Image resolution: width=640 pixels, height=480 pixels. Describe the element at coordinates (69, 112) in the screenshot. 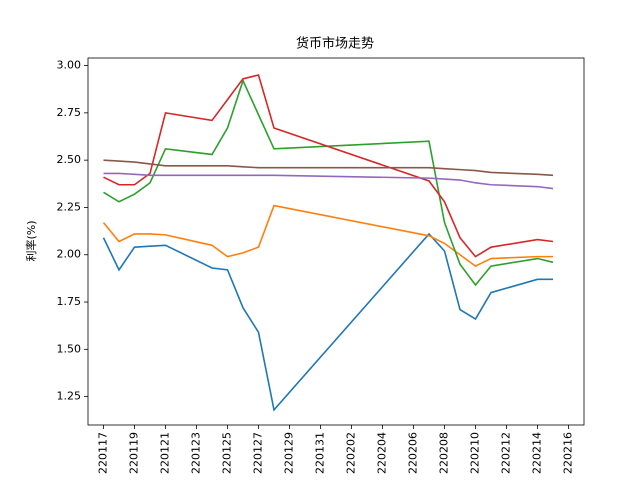

I see `y-tick-label: 2.75` at that location.